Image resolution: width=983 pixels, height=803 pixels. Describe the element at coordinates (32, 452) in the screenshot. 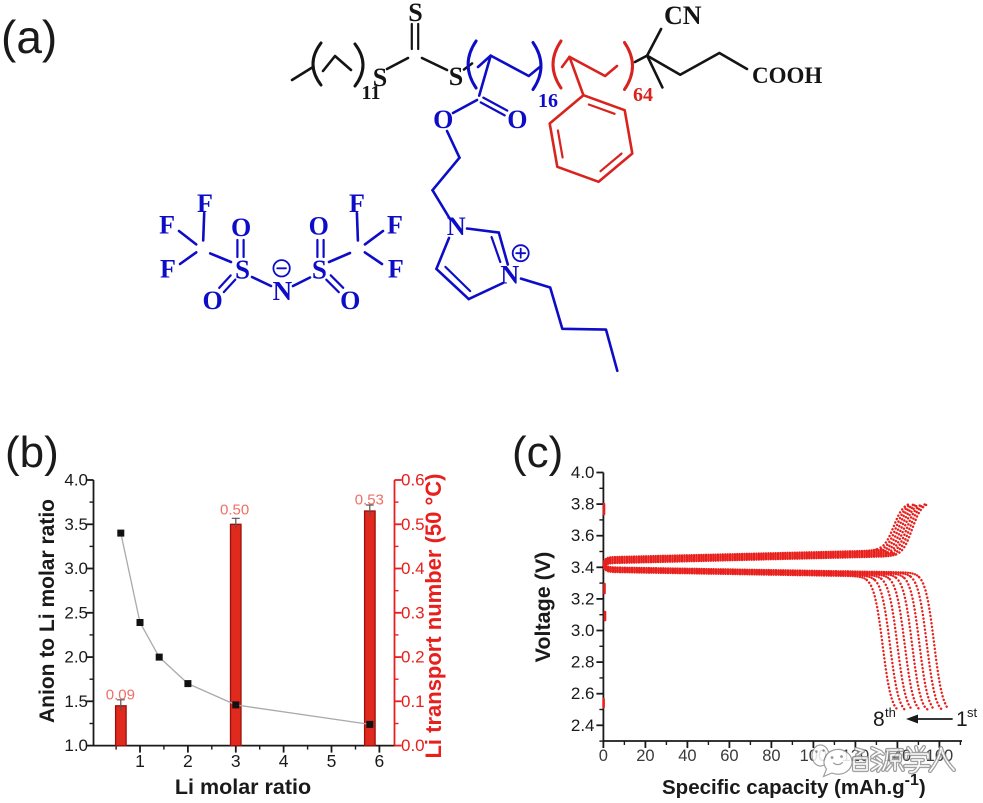

I see `svg-text: (b)` at that location.